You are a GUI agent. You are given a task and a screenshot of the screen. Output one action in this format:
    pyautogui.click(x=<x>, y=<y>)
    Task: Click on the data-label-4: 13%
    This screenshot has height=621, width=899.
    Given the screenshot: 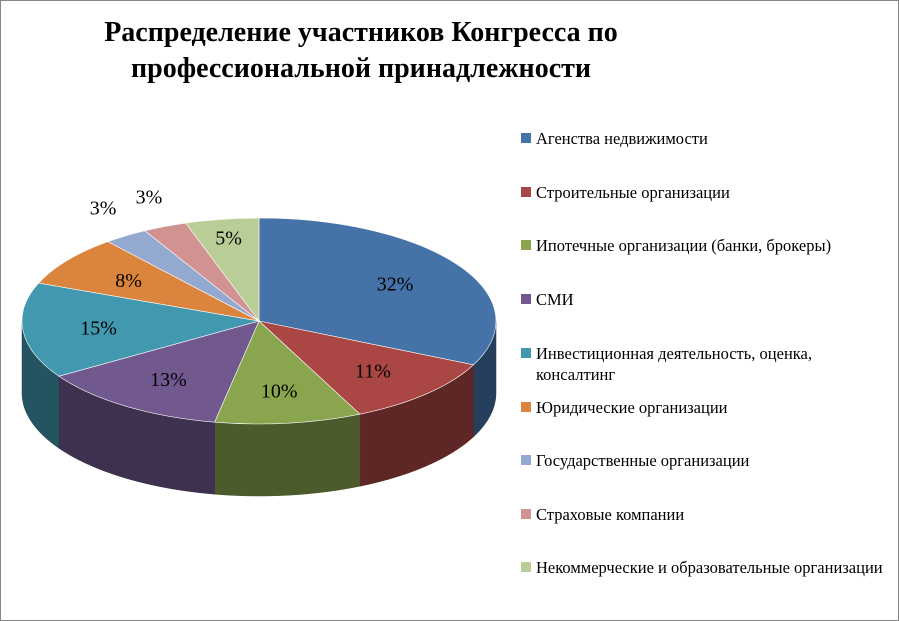 What is the action you would take?
    pyautogui.click(x=168, y=380)
    